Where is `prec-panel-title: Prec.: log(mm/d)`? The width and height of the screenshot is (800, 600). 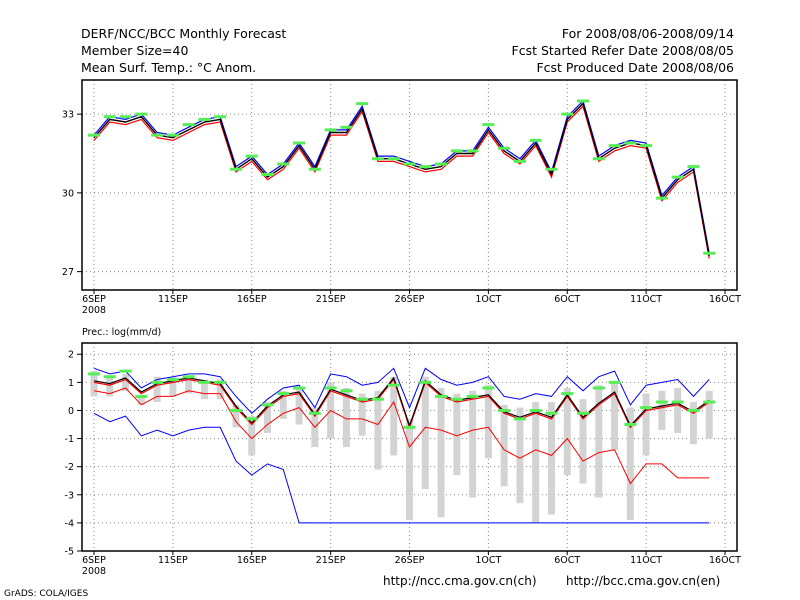
prec-panel-title: Prec.: log(mm/d) is located at coordinates (121, 332).